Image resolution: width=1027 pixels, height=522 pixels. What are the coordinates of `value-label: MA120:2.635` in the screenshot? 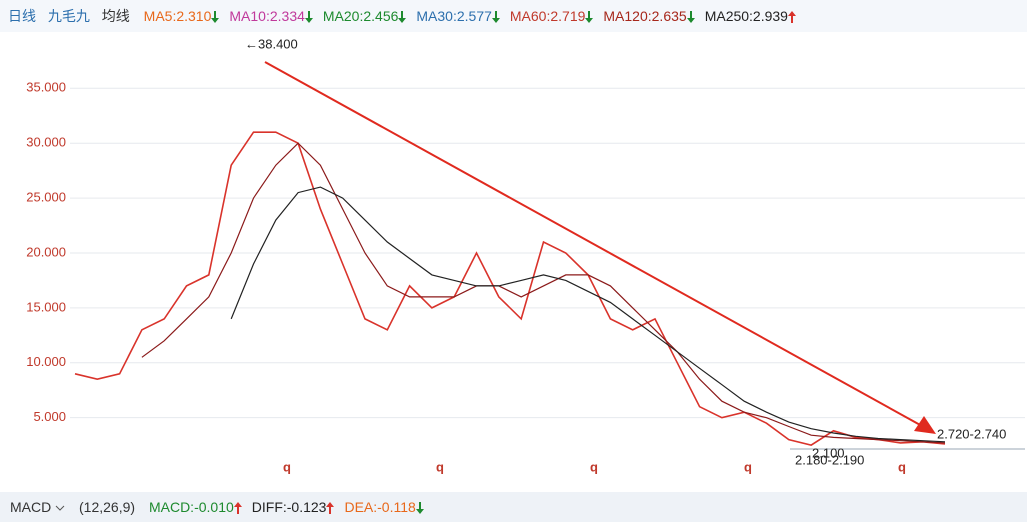 It's located at (649, 16).